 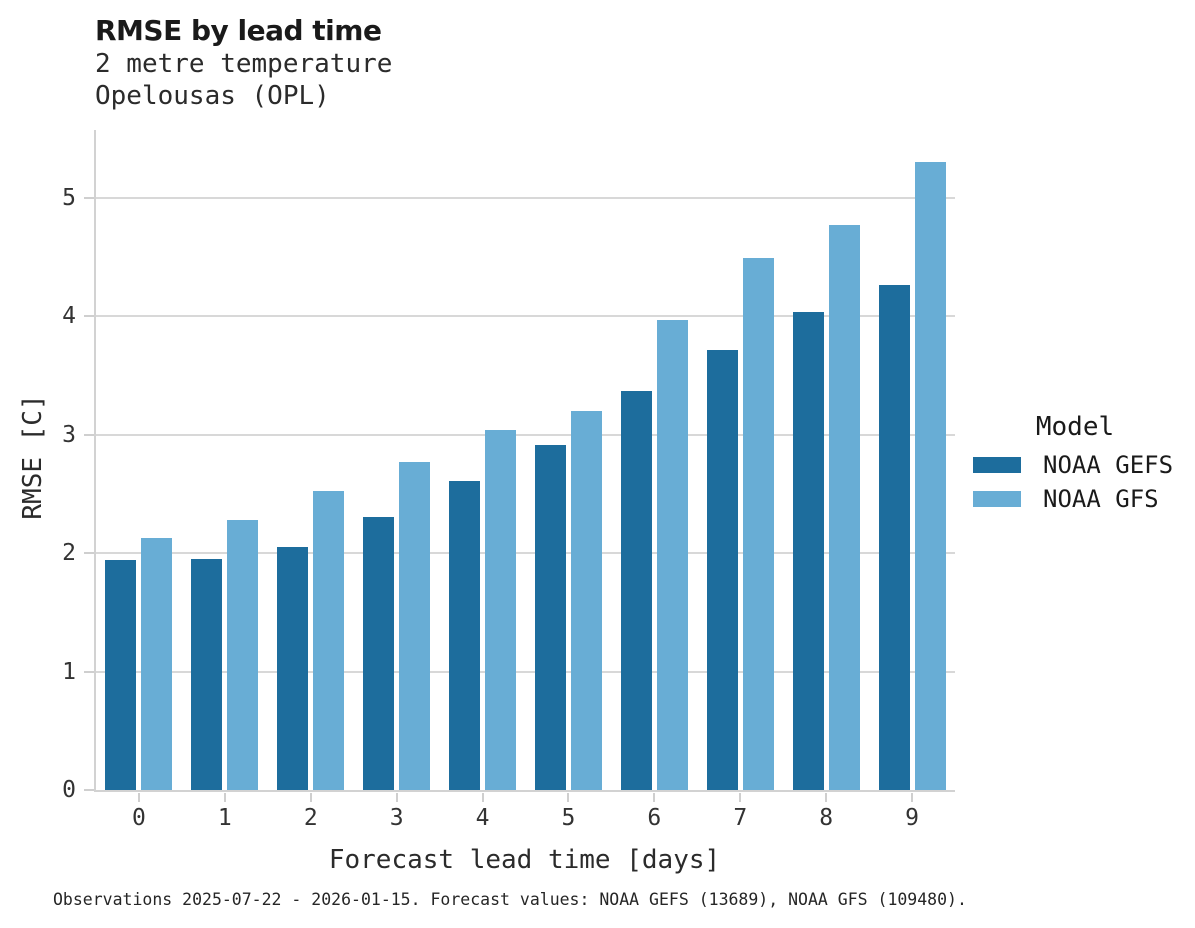 I want to click on x-tick-label-0: 0, so click(x=139, y=818).